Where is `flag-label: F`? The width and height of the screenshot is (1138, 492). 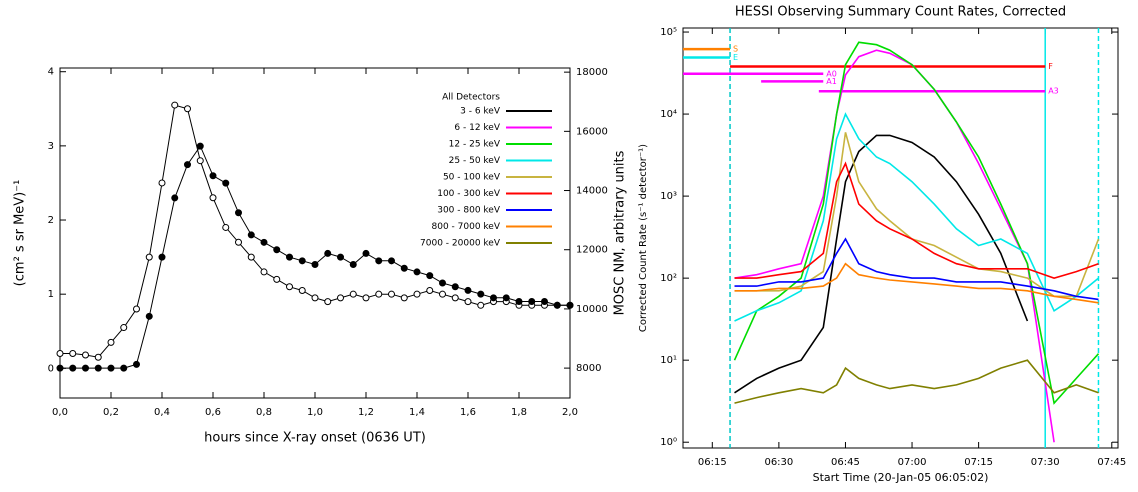
flag-label: F is located at coordinates (1050, 66).